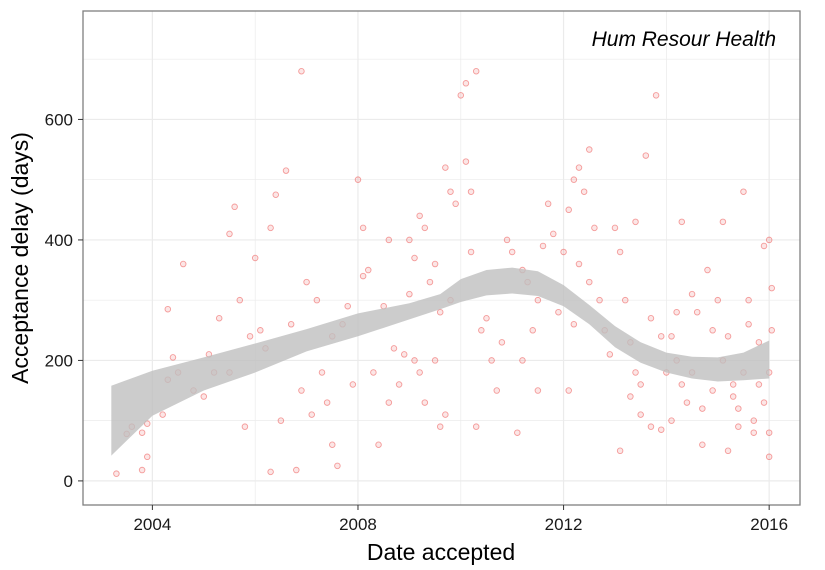 The width and height of the screenshot is (825, 570). Describe the element at coordinates (684, 39) in the screenshot. I see `journal-annotation: Hum Resour Health` at that location.